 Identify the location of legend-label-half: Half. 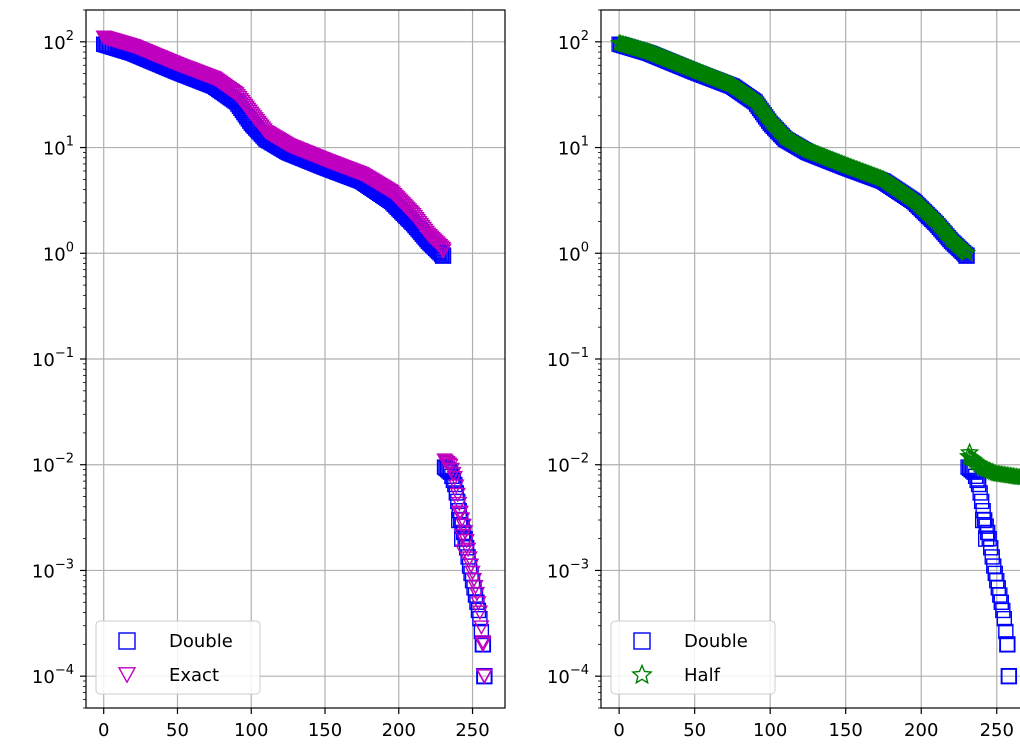
(702, 675).